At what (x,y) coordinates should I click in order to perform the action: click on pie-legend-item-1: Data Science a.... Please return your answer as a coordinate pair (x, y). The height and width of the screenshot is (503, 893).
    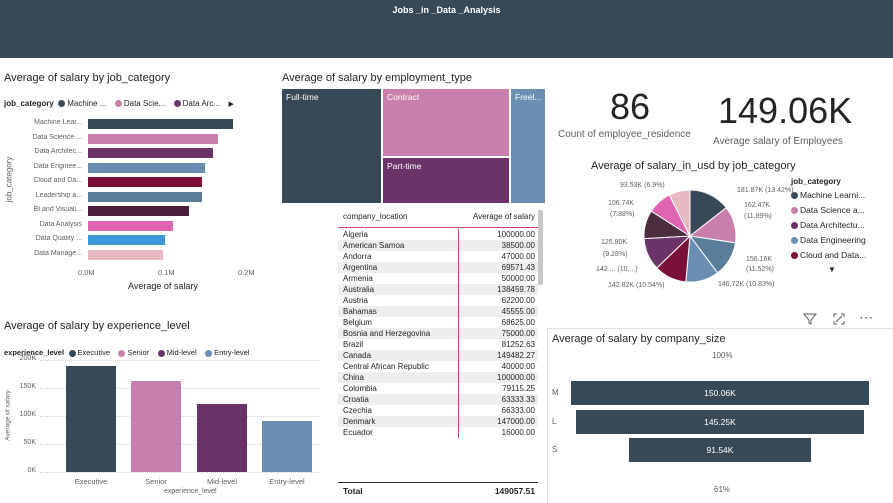
    Looking at the image, I should click on (839, 210).